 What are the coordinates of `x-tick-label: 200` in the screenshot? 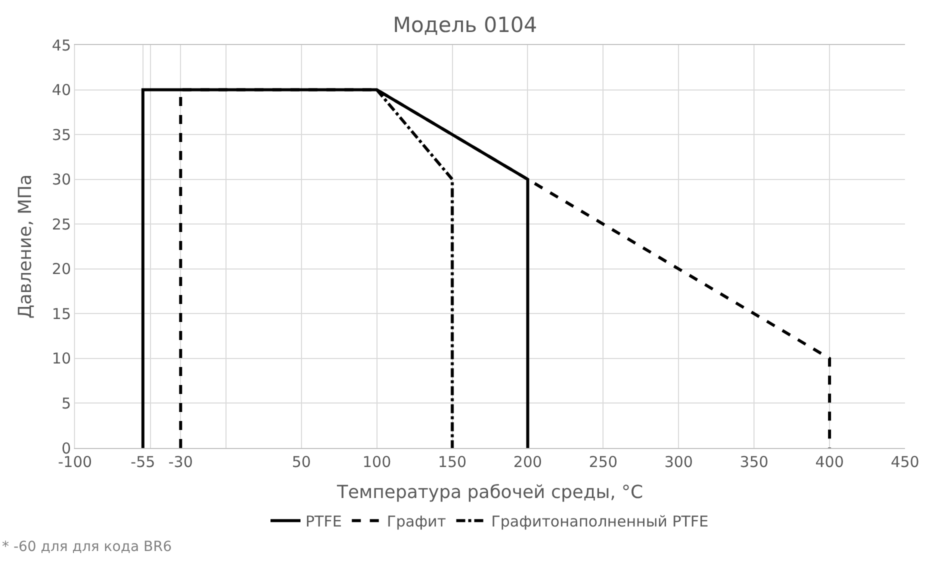 It's located at (527, 462).